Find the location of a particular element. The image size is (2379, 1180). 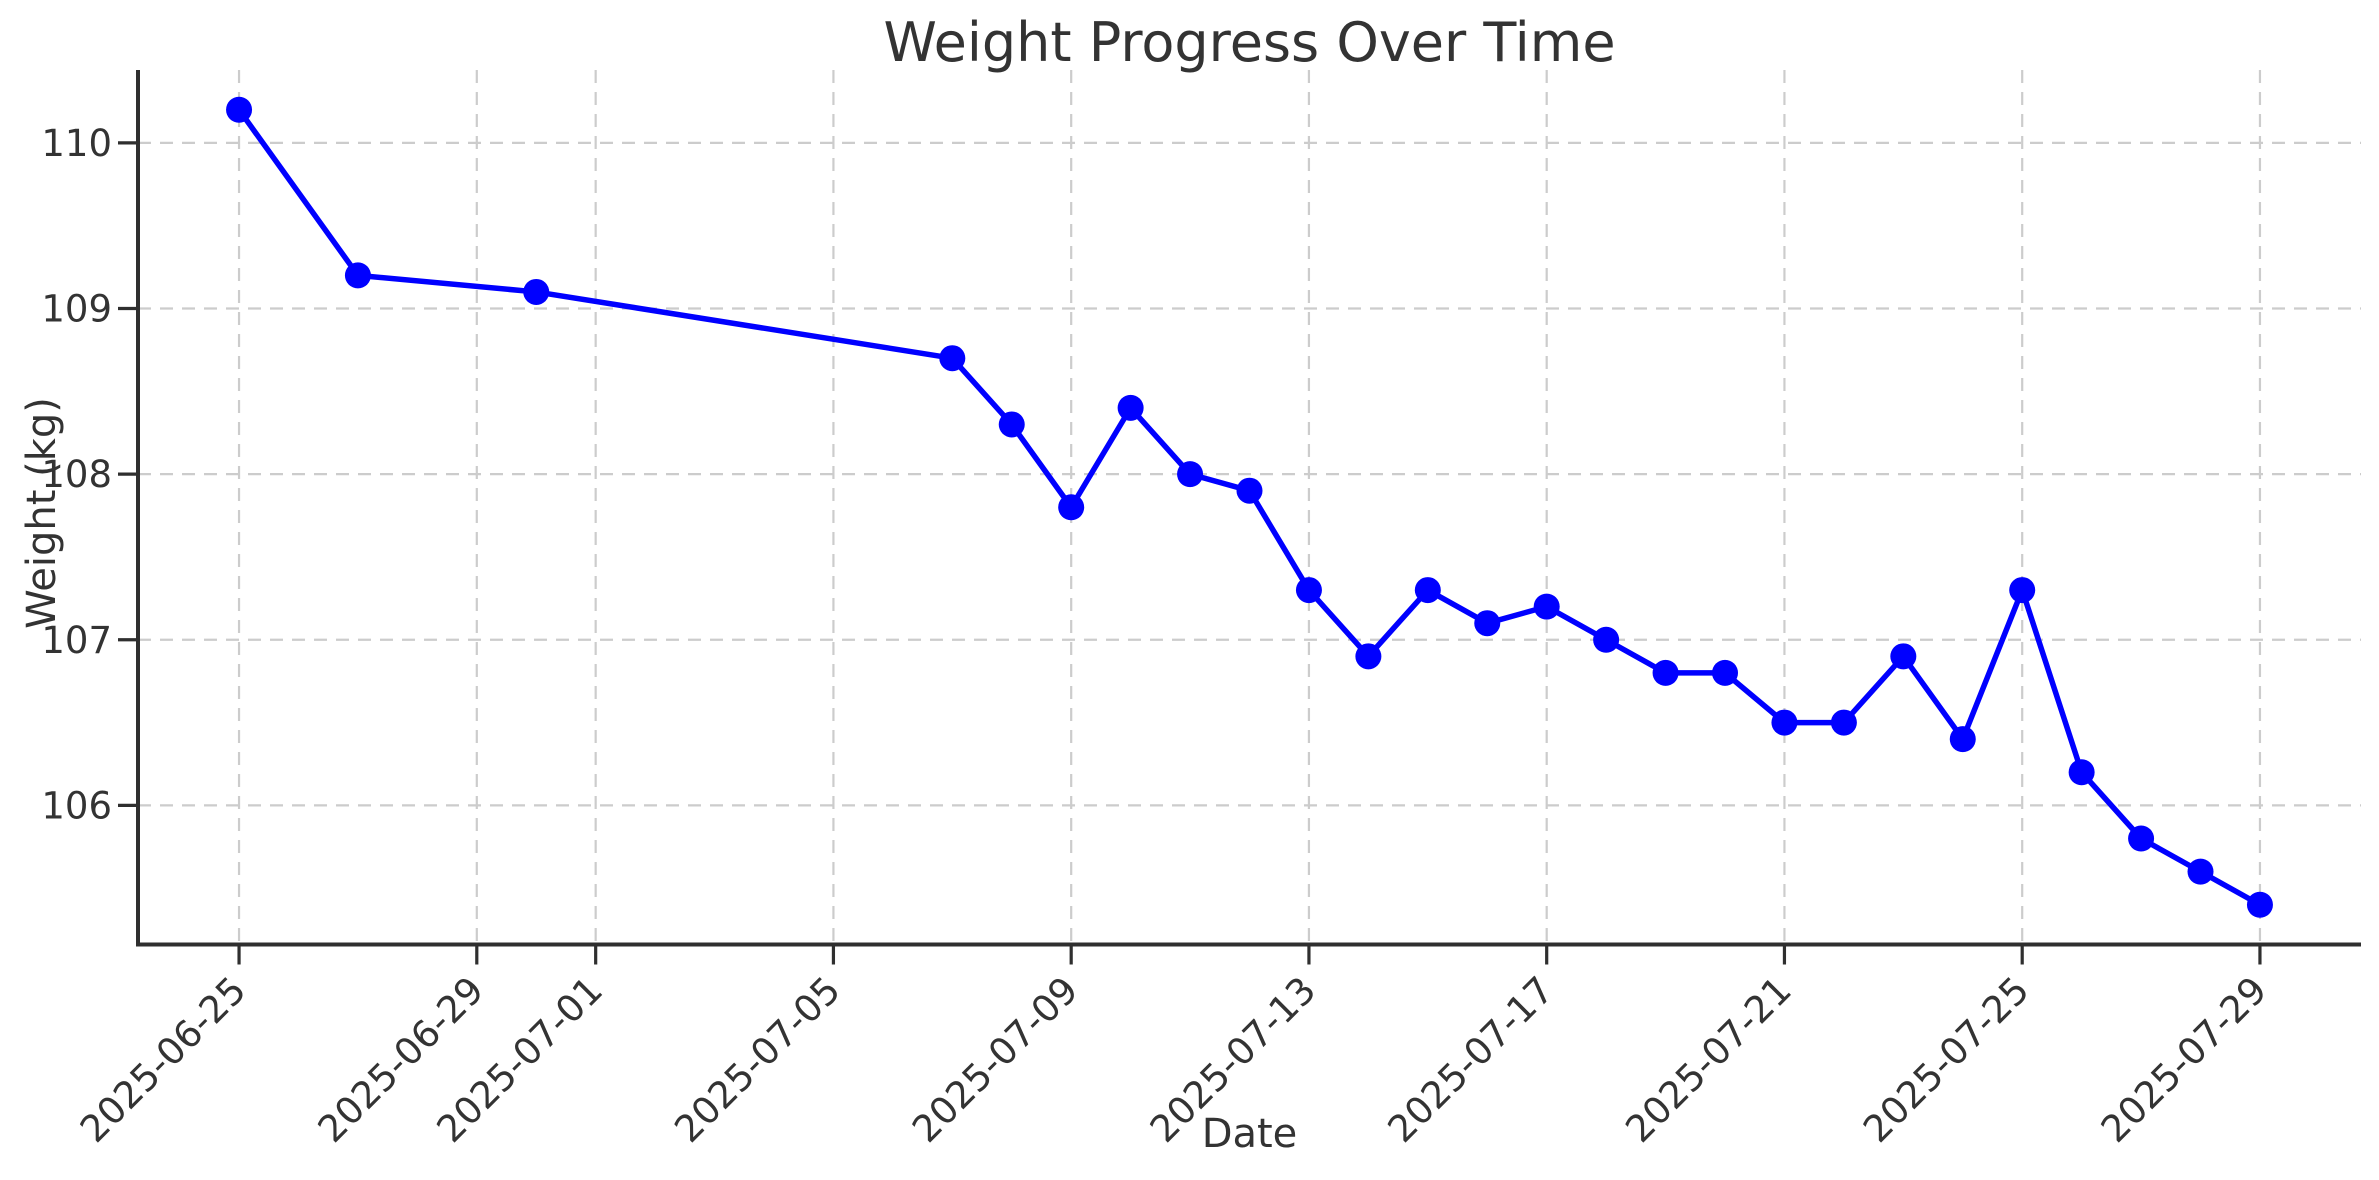

y-axis-title: Weight (kg) is located at coordinates (42, 513).